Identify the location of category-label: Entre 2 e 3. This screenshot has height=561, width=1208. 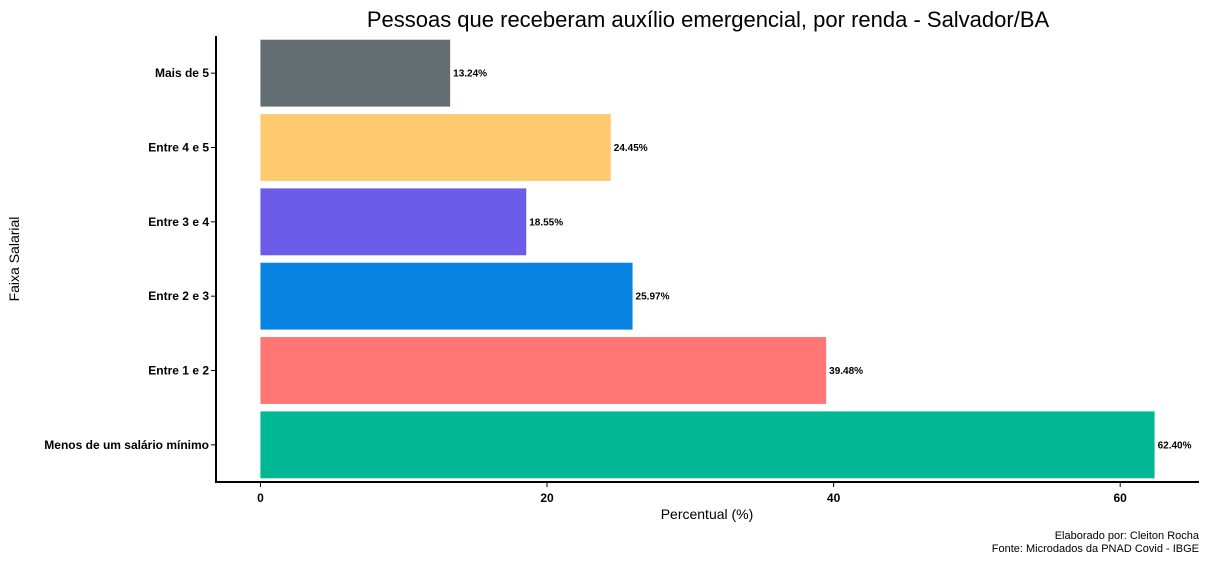
(178, 296).